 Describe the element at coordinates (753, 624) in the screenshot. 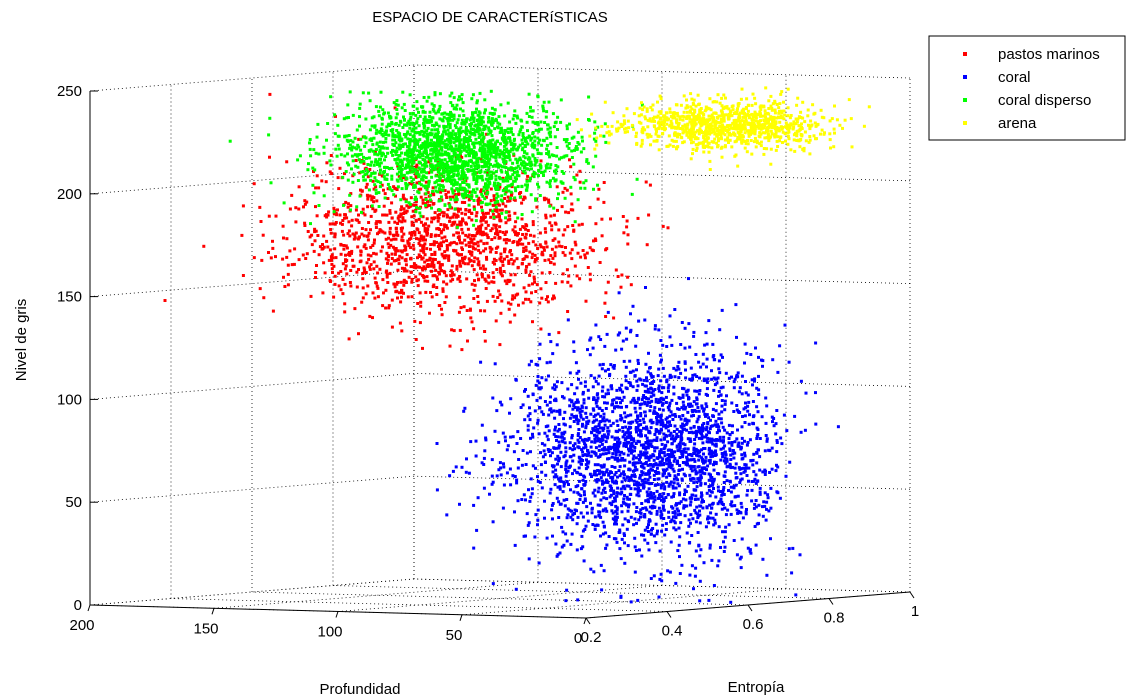

I see `entropy-tick-label: 0.6` at that location.